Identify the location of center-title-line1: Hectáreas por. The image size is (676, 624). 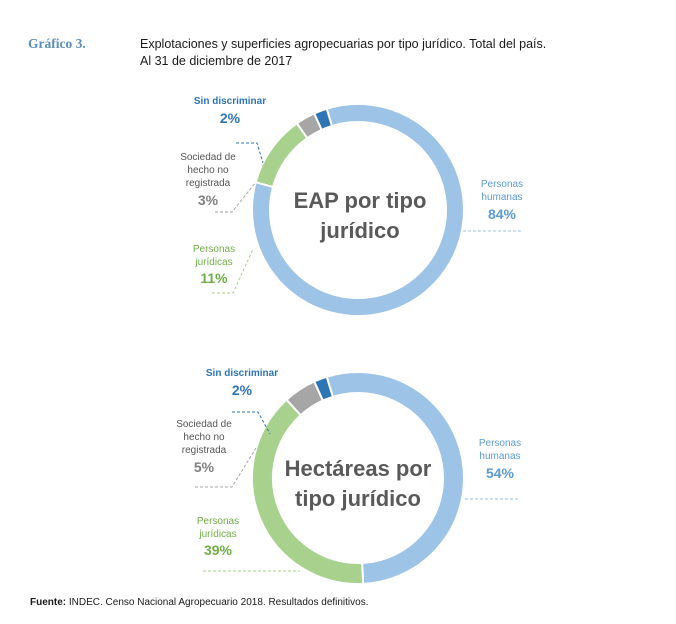
(358, 468).